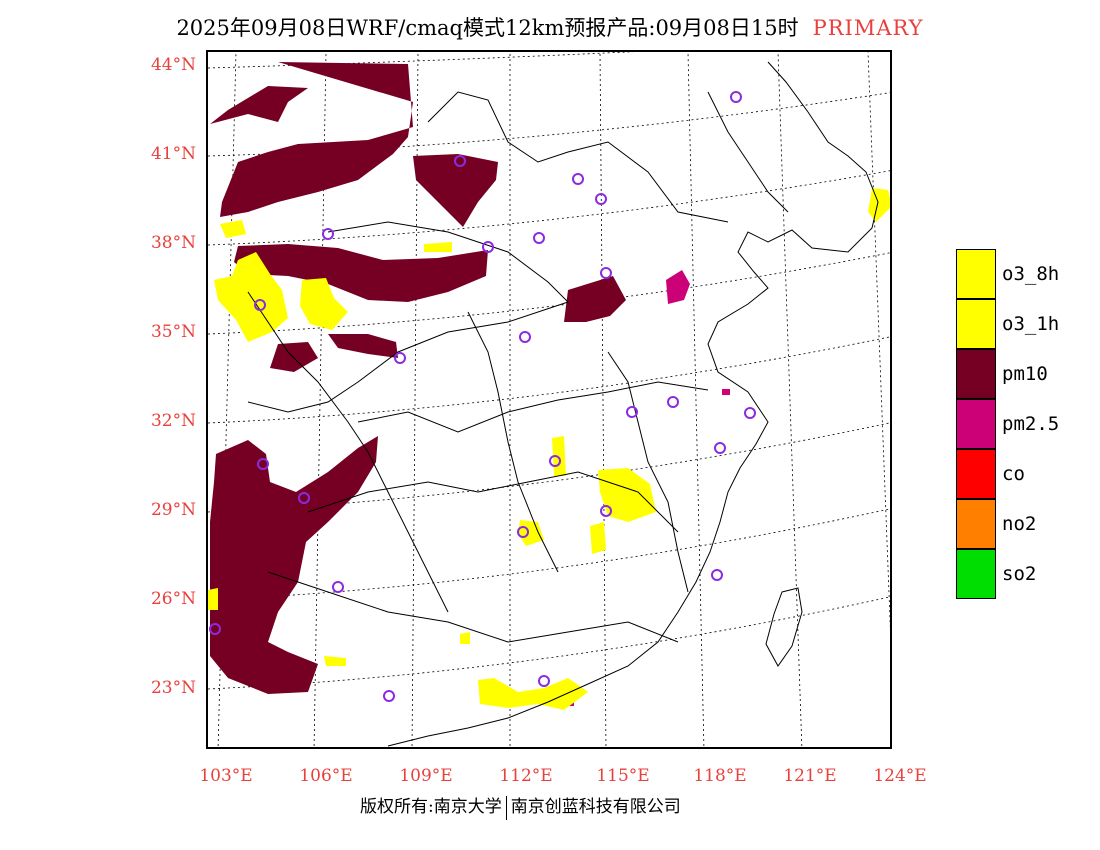 The width and height of the screenshot is (1100, 850). I want to click on pm10-yellow-river, so click(361, 273).